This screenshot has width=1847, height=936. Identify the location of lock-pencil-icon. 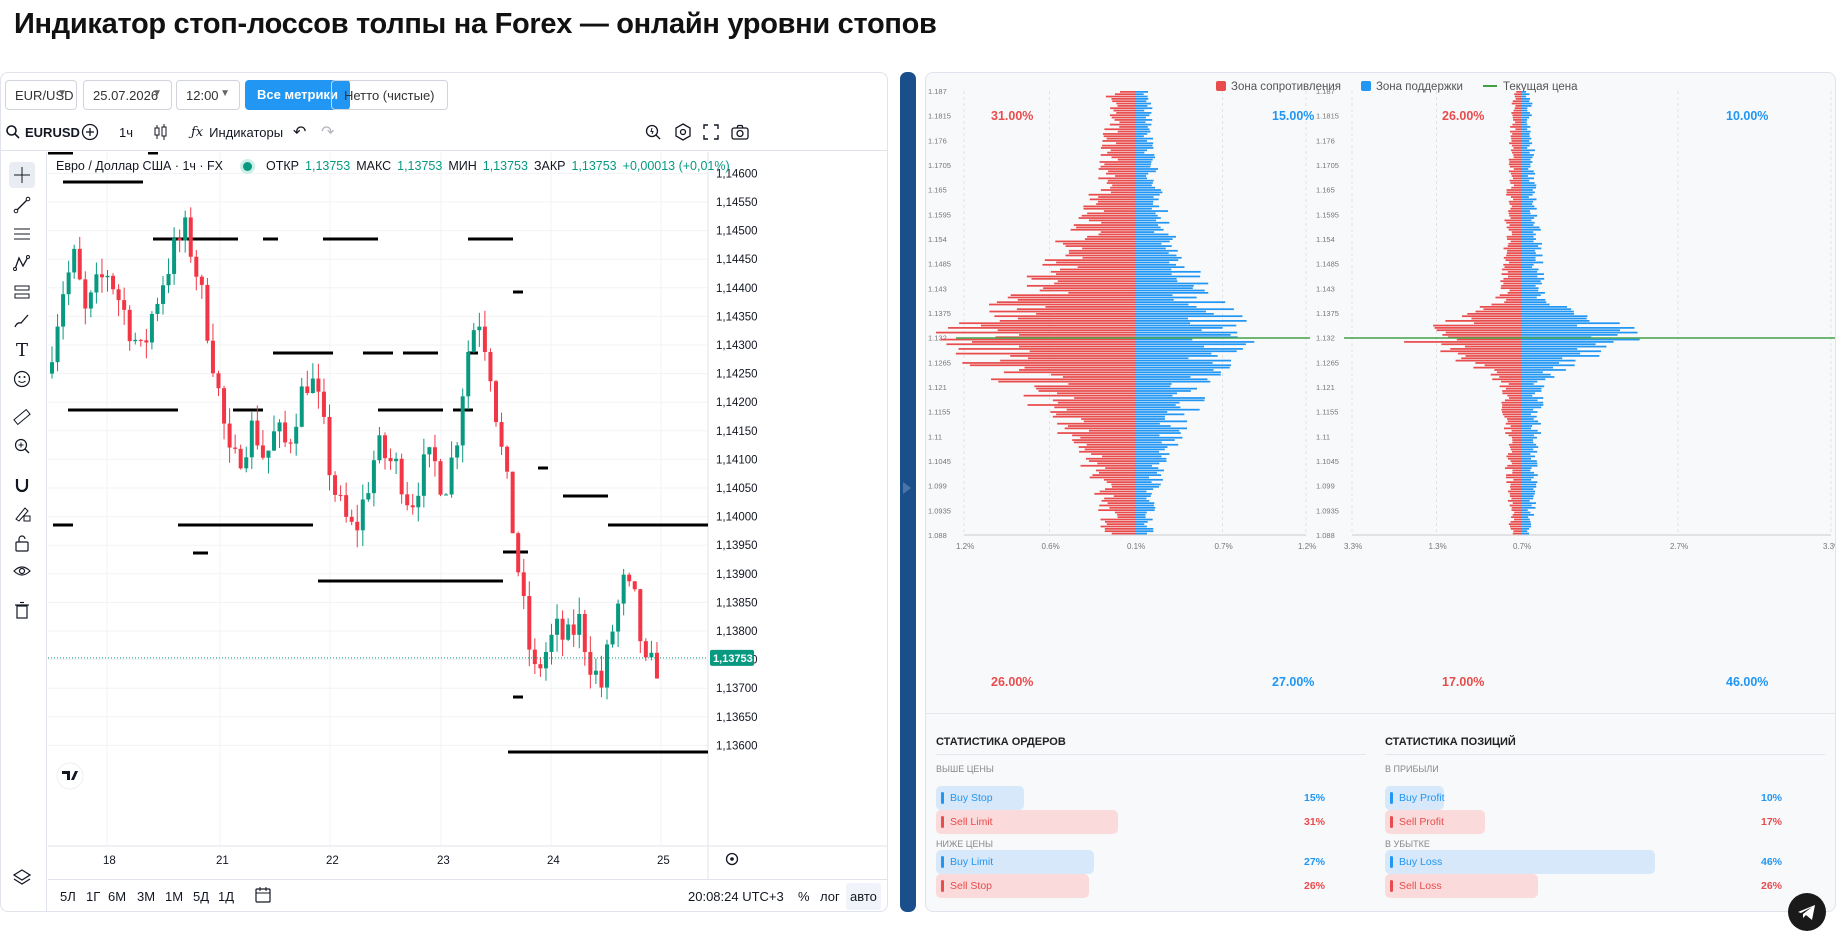
(22, 514).